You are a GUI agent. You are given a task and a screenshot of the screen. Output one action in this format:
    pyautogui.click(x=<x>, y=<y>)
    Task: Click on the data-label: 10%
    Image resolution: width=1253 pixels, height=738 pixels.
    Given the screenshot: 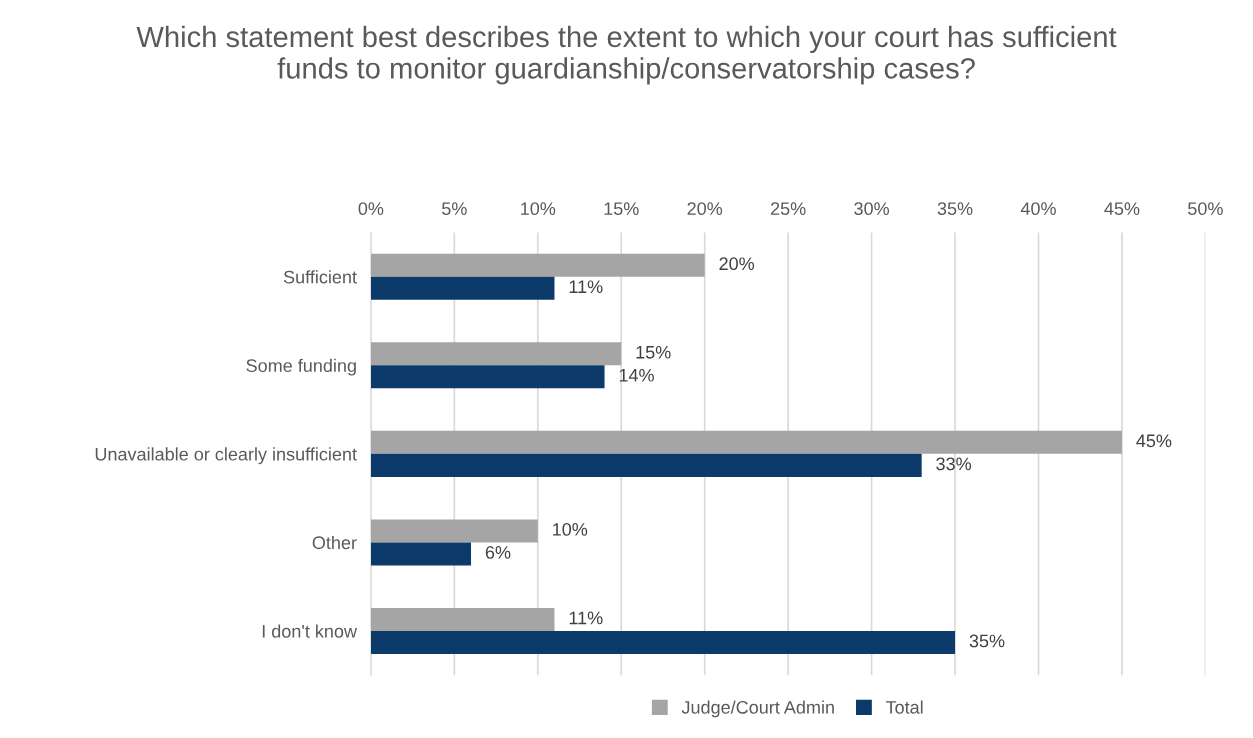 What is the action you would take?
    pyautogui.click(x=570, y=529)
    